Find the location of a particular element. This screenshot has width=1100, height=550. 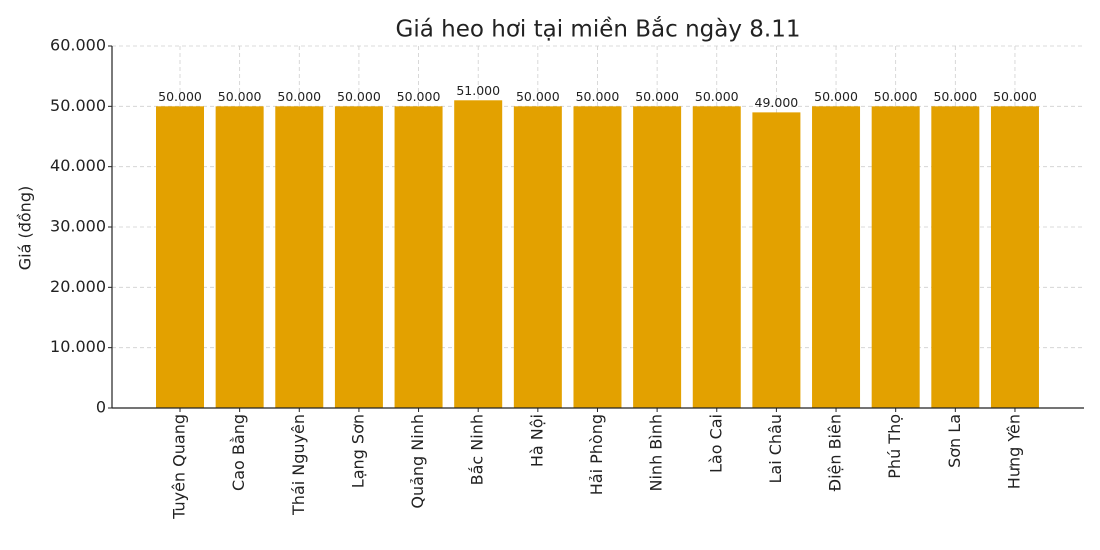

y-tick-label: 30.000 is located at coordinates (78, 226).